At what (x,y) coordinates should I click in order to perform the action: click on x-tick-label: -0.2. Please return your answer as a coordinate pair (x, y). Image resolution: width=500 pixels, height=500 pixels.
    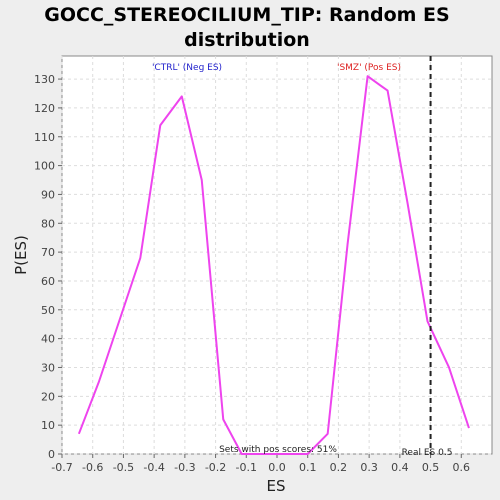
    Looking at the image, I should click on (215, 467).